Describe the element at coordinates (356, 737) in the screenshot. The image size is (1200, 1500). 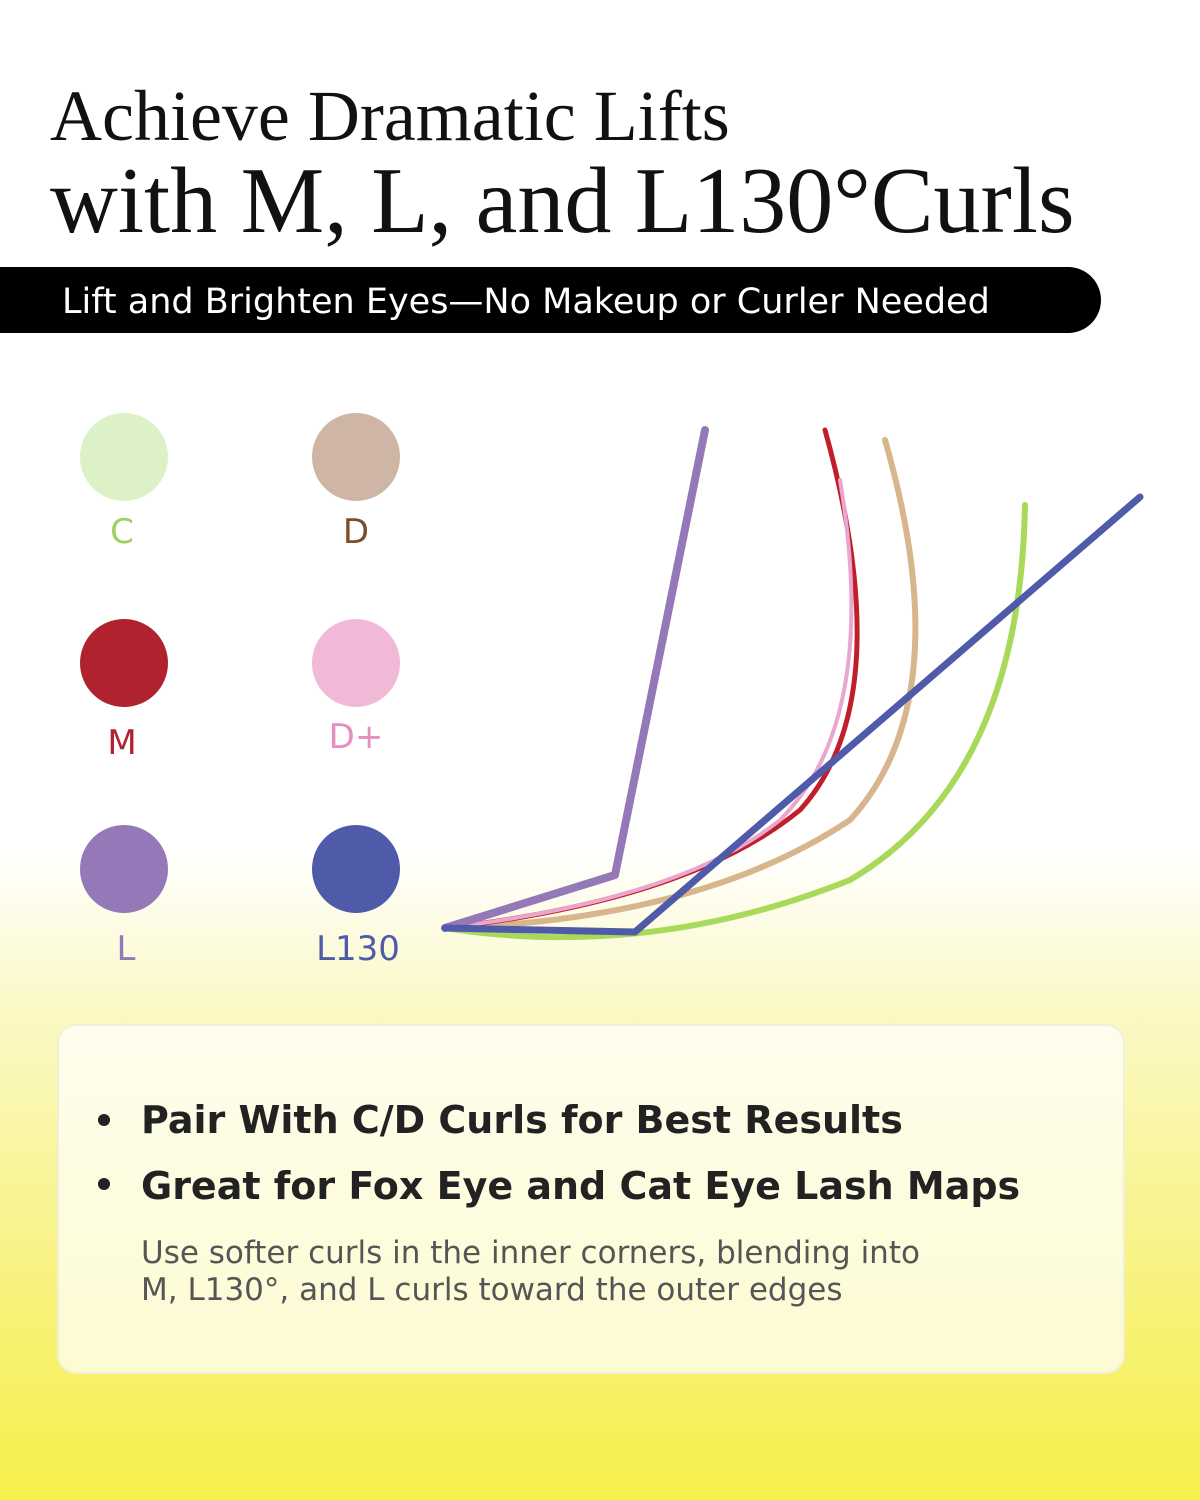
I see `legend-label: D+` at that location.